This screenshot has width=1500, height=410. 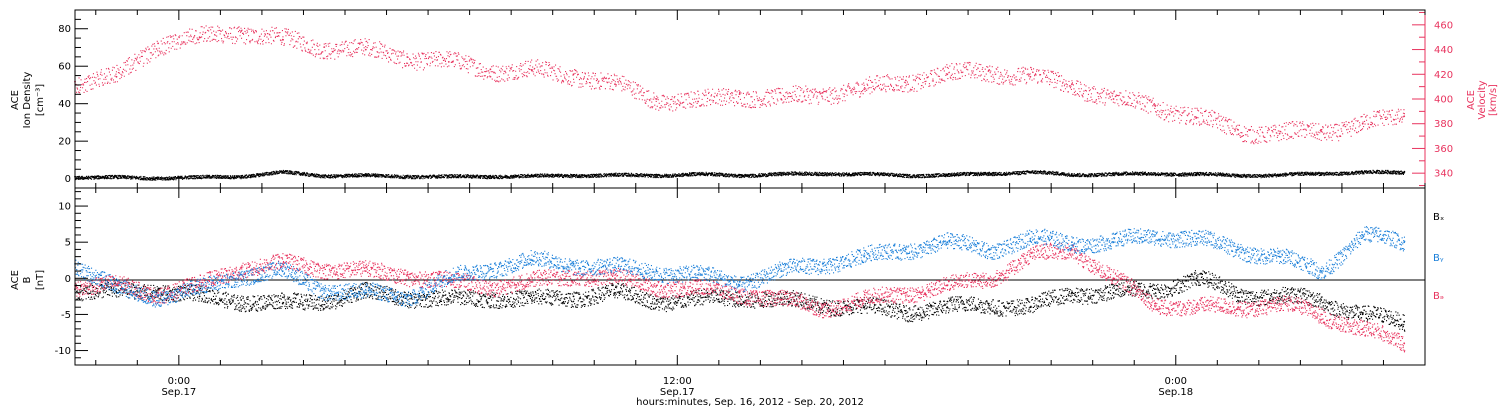 I want to click on b-tick-label: -10, so click(x=63, y=351).